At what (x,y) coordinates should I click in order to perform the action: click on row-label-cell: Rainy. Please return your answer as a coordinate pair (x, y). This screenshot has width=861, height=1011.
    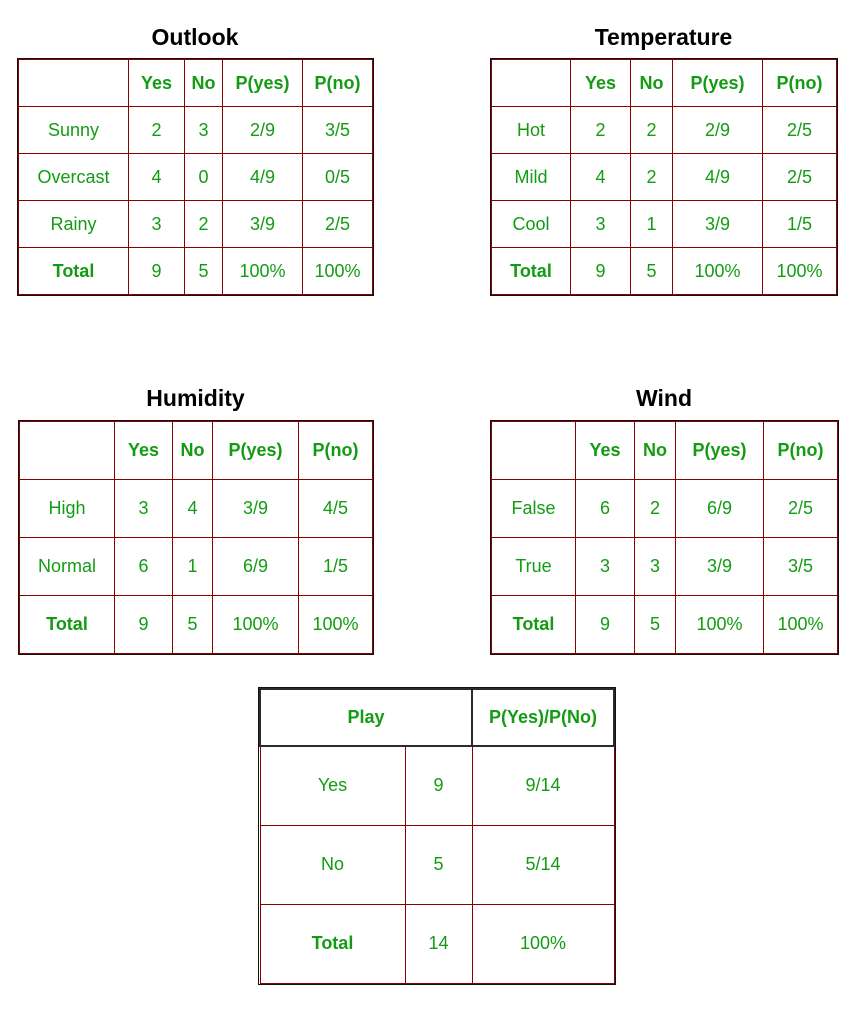
    Looking at the image, I should click on (73, 224).